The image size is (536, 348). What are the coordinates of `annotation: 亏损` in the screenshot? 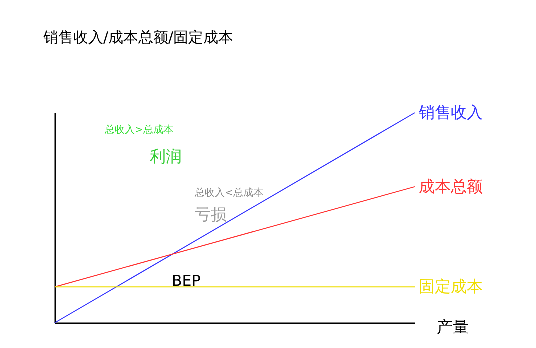 It's located at (211, 214).